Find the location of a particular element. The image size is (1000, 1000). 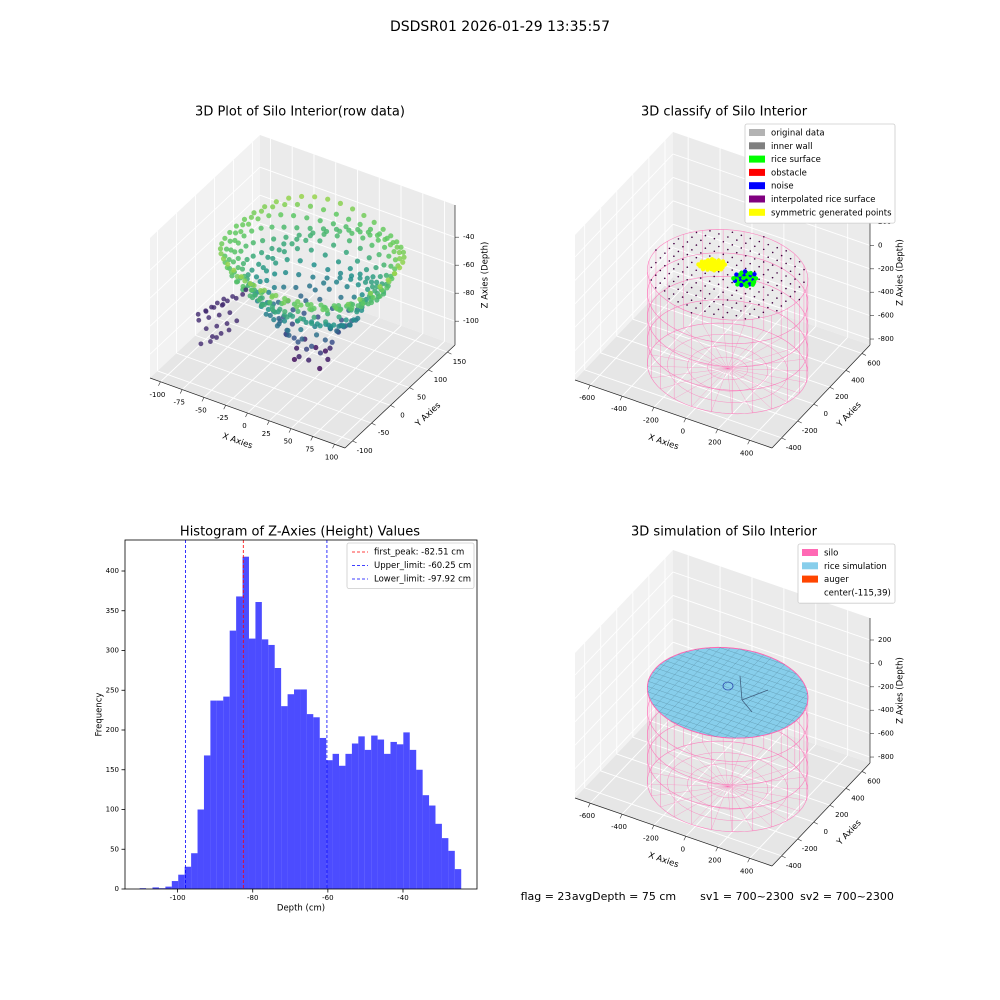

legend-patch is located at coordinates (757, 212).